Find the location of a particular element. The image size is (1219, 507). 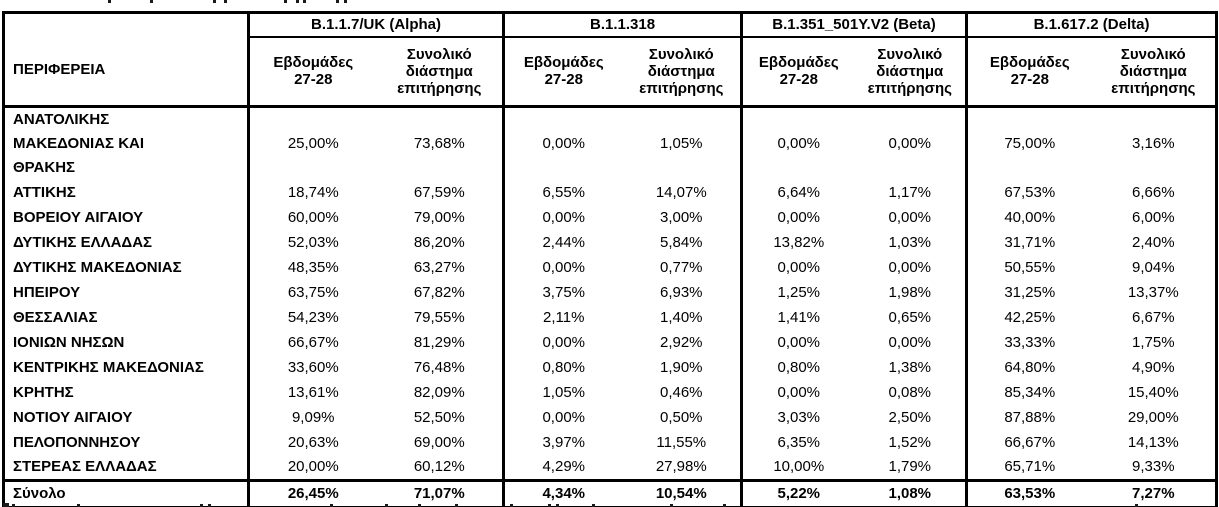

b318-weeks-cell: 4,29% is located at coordinates (562, 468).